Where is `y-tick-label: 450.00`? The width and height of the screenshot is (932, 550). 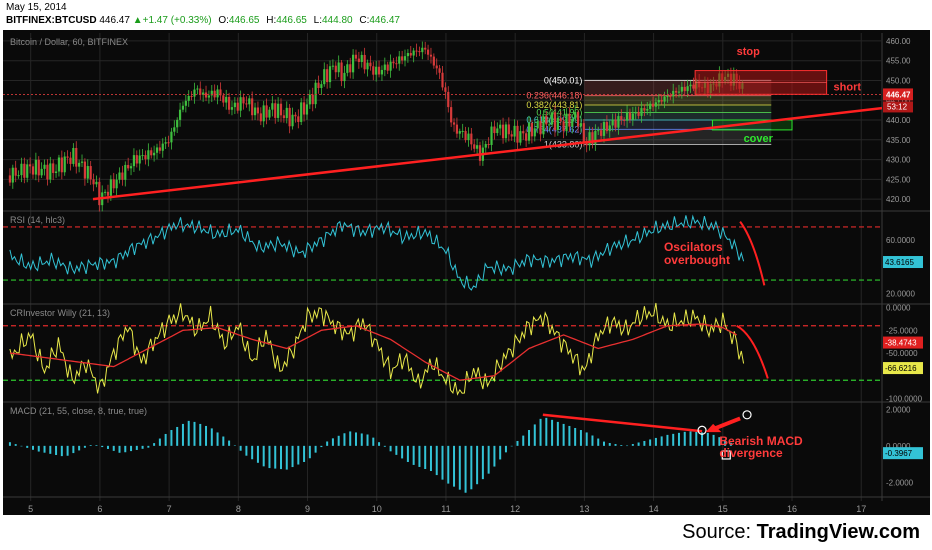
y-tick-label: 450.00 is located at coordinates (898, 80).